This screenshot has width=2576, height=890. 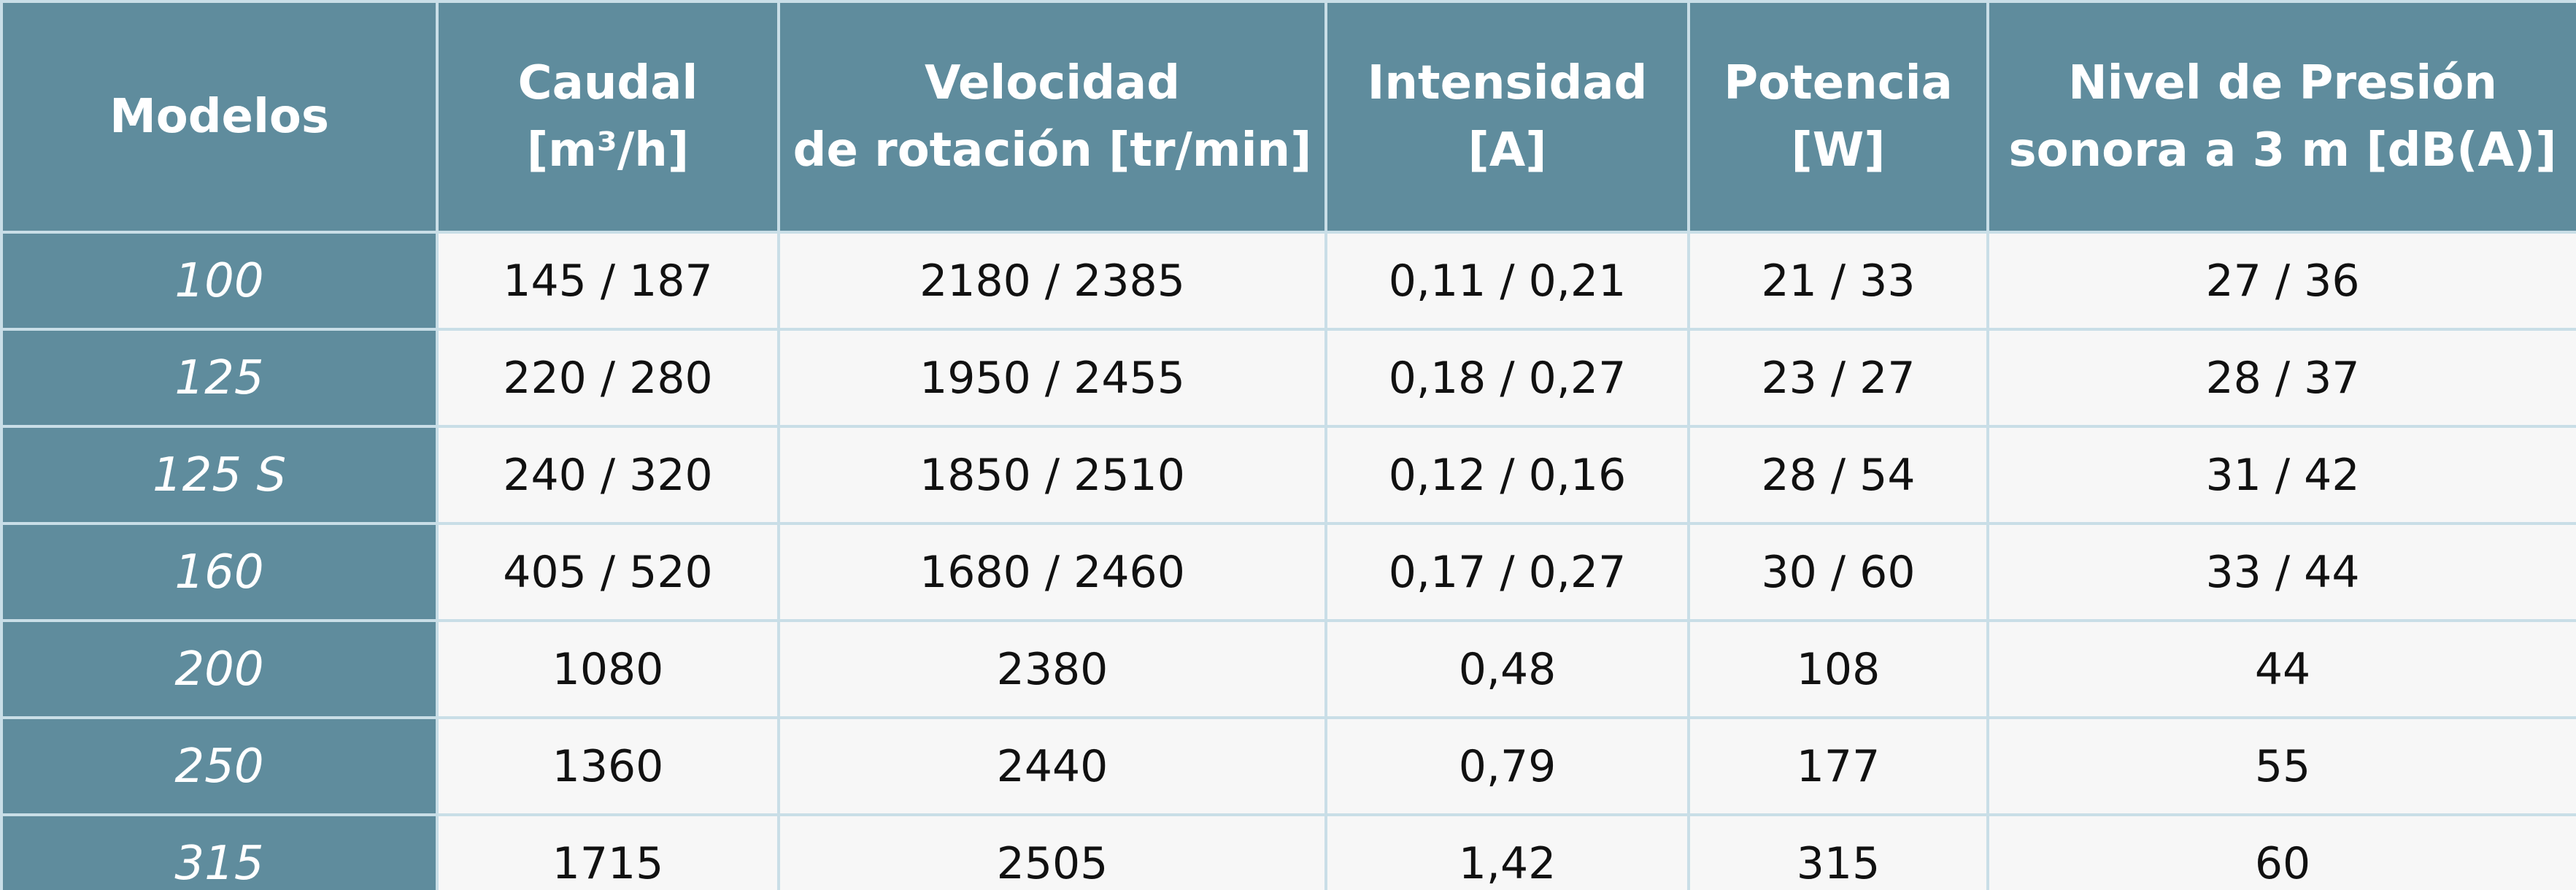 What do you see at coordinates (1838, 669) in the screenshot?
I see `data-cell: 108` at bounding box center [1838, 669].